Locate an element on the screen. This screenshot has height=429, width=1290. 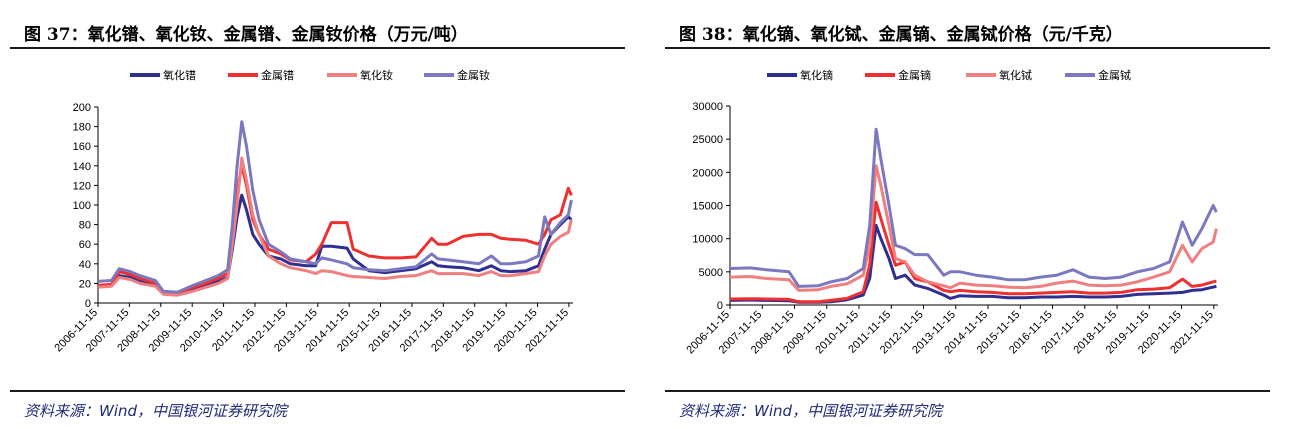
y-tick-label: 160 is located at coordinates (82, 147).